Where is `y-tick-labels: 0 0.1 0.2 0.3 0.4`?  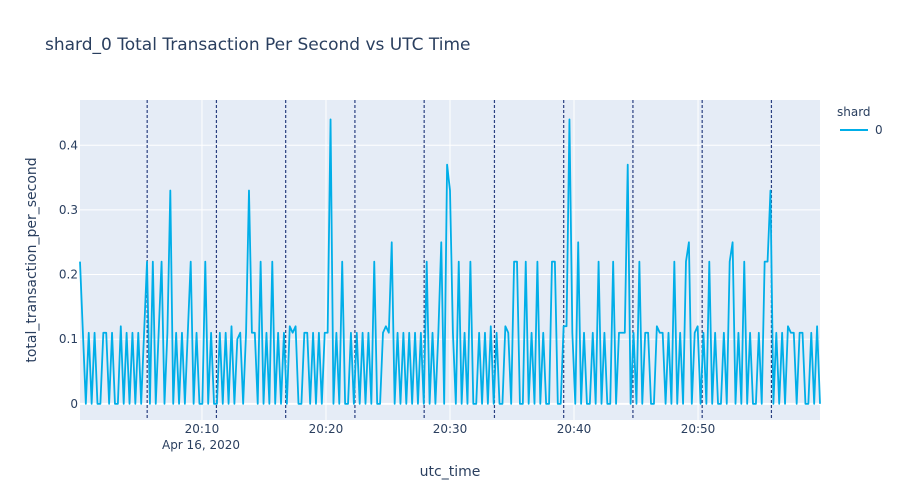
y-tick-labels: 0 0.1 0.2 0.3 0.4 is located at coordinates (68, 274).